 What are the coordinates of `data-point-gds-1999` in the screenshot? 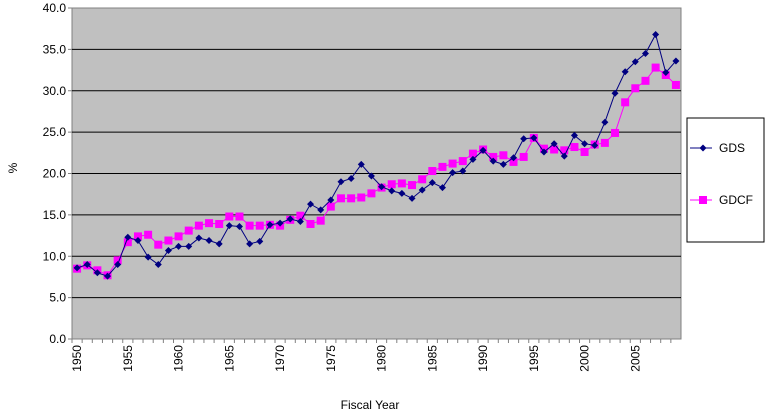 It's located at (574, 135).